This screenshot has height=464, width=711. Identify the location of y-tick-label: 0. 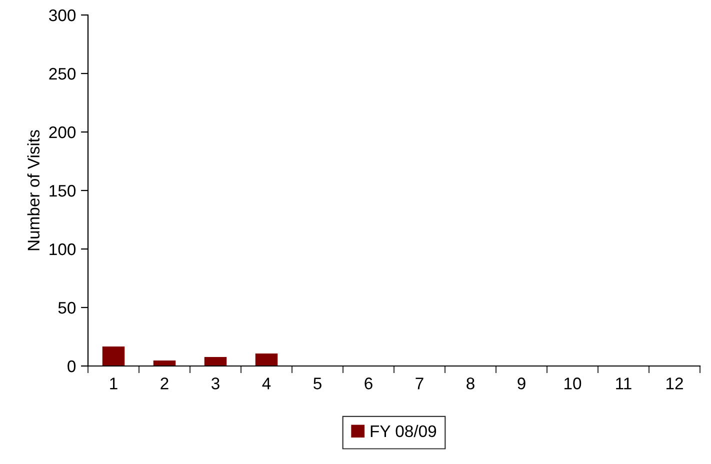
(72, 366).